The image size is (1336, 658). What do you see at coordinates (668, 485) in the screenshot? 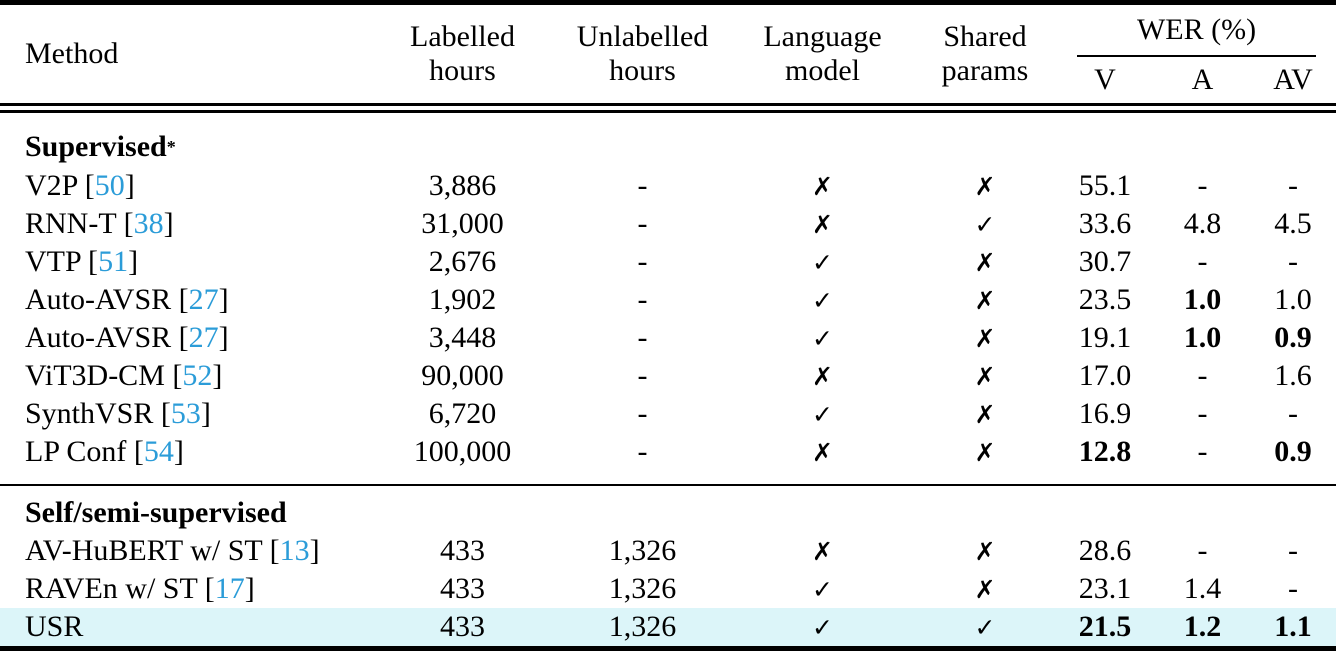
I see `section-divider-rule` at bounding box center [668, 485].